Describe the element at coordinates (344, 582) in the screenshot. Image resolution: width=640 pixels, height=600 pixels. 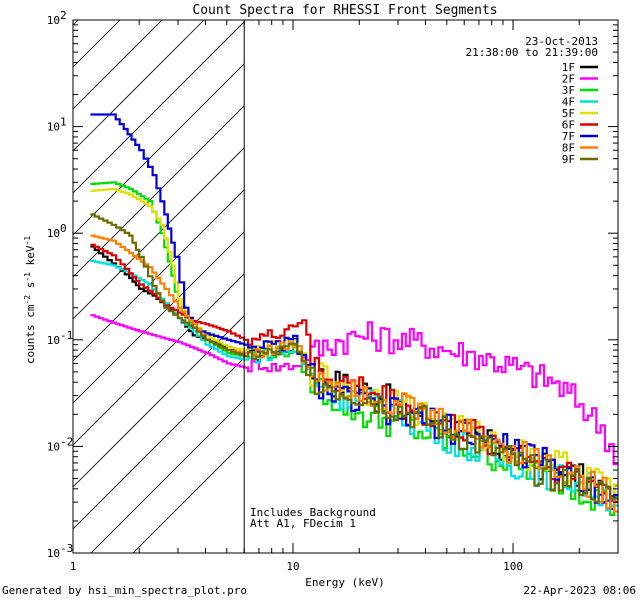
I see `x-axis-label: Energy (keV)` at that location.